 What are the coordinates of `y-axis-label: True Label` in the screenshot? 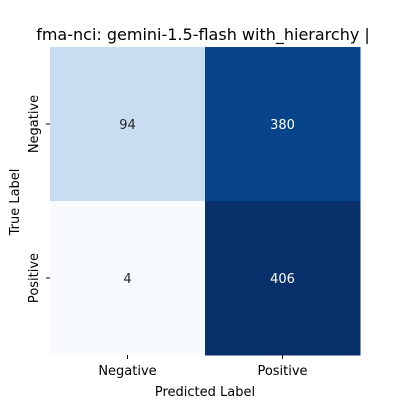 It's located at (15, 203).